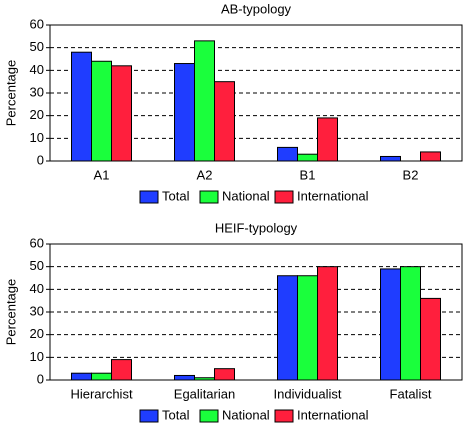  Describe the element at coordinates (205, 174) in the screenshot. I see `x-tick-label: A2` at that location.